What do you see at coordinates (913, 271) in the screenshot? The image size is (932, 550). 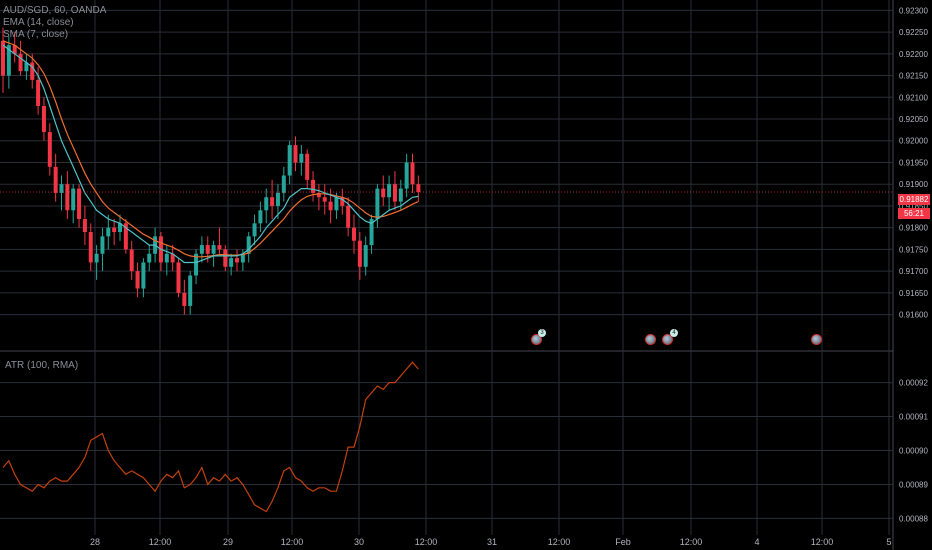 I see `y-tick-label: 0.91700` at bounding box center [913, 271].